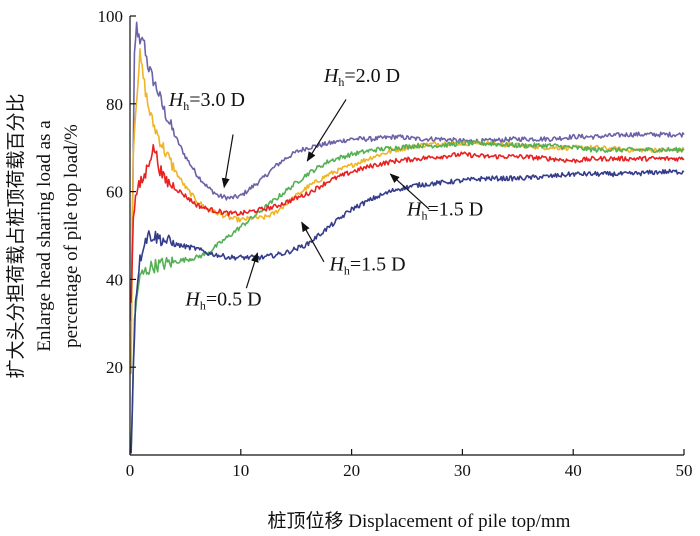 This screenshot has width=700, height=536. Describe the element at coordinates (114, 104) in the screenshot. I see `y-tick-label: 80` at that location.